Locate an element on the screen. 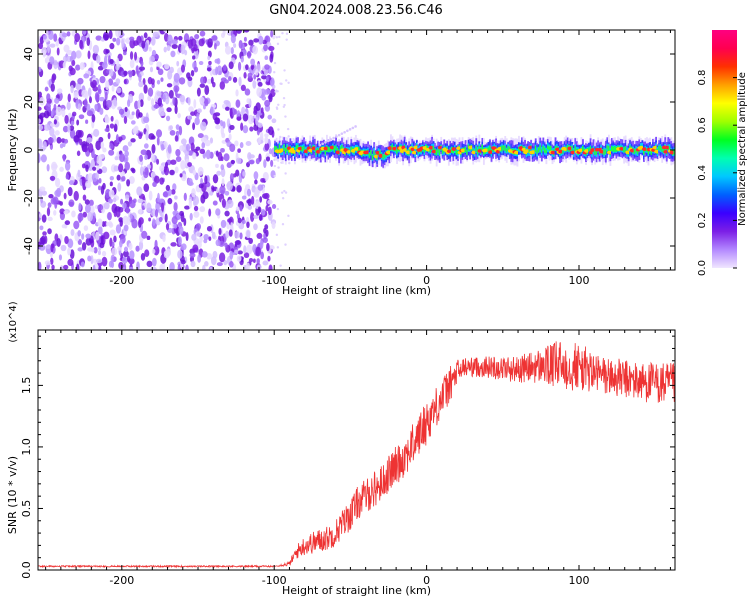  y-axis-label: Frequency (Hz) is located at coordinates (12, 150).